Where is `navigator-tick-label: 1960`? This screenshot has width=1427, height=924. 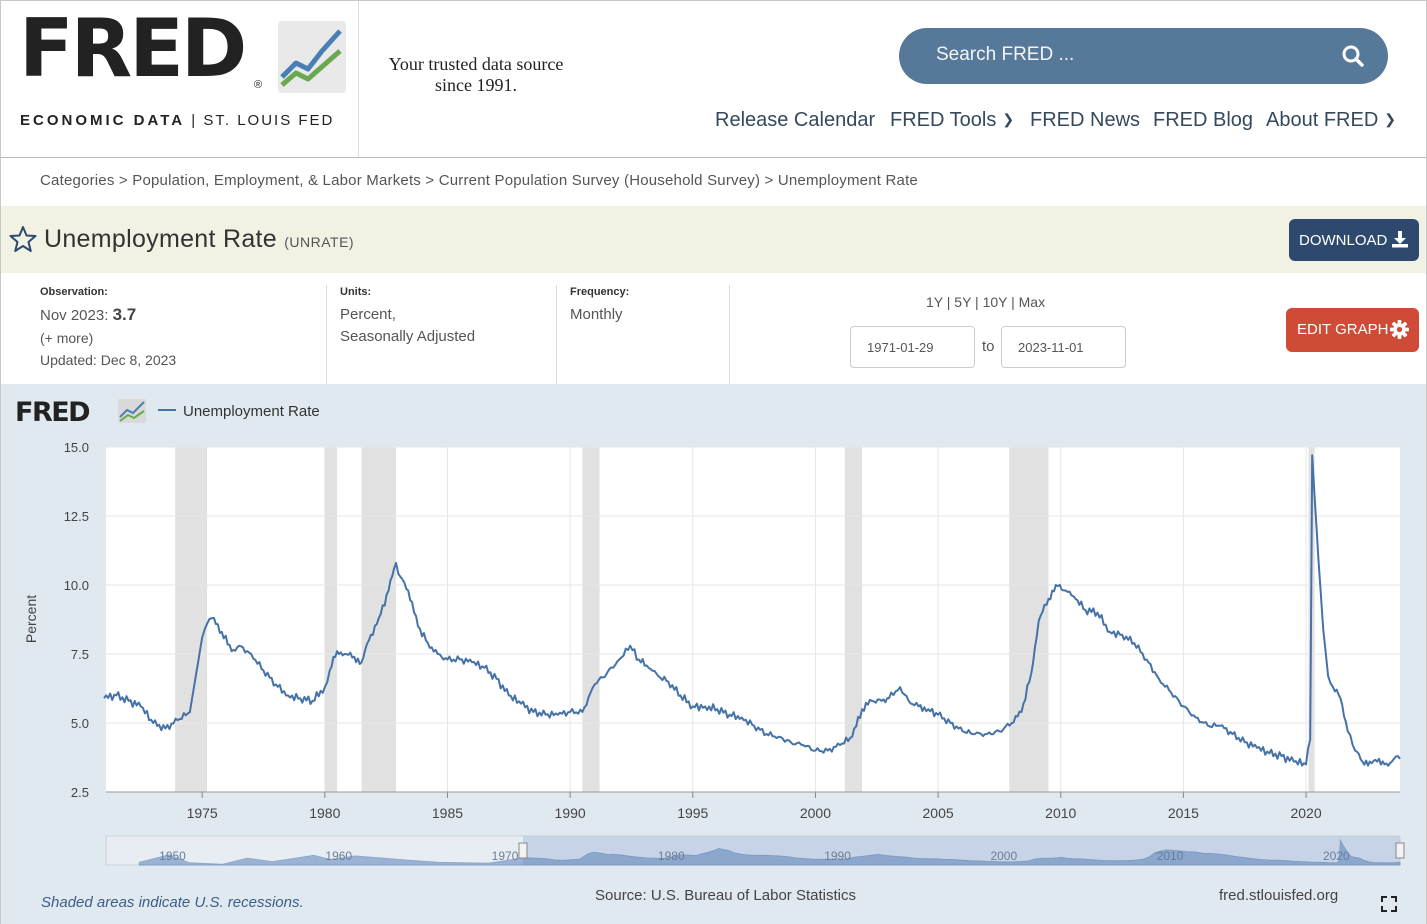 navigator-tick-label: 1960 is located at coordinates (338, 856).